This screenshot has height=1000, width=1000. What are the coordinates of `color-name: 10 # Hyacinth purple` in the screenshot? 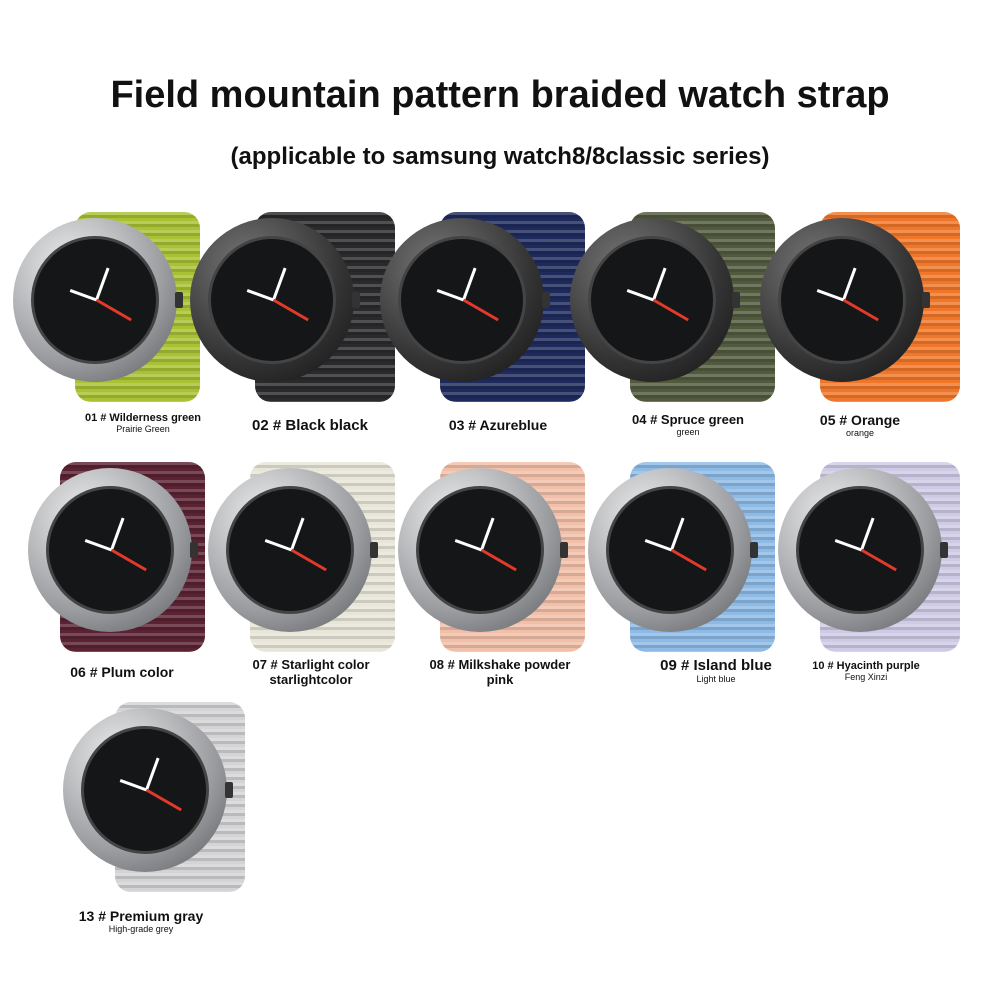 It's located at (866, 666).